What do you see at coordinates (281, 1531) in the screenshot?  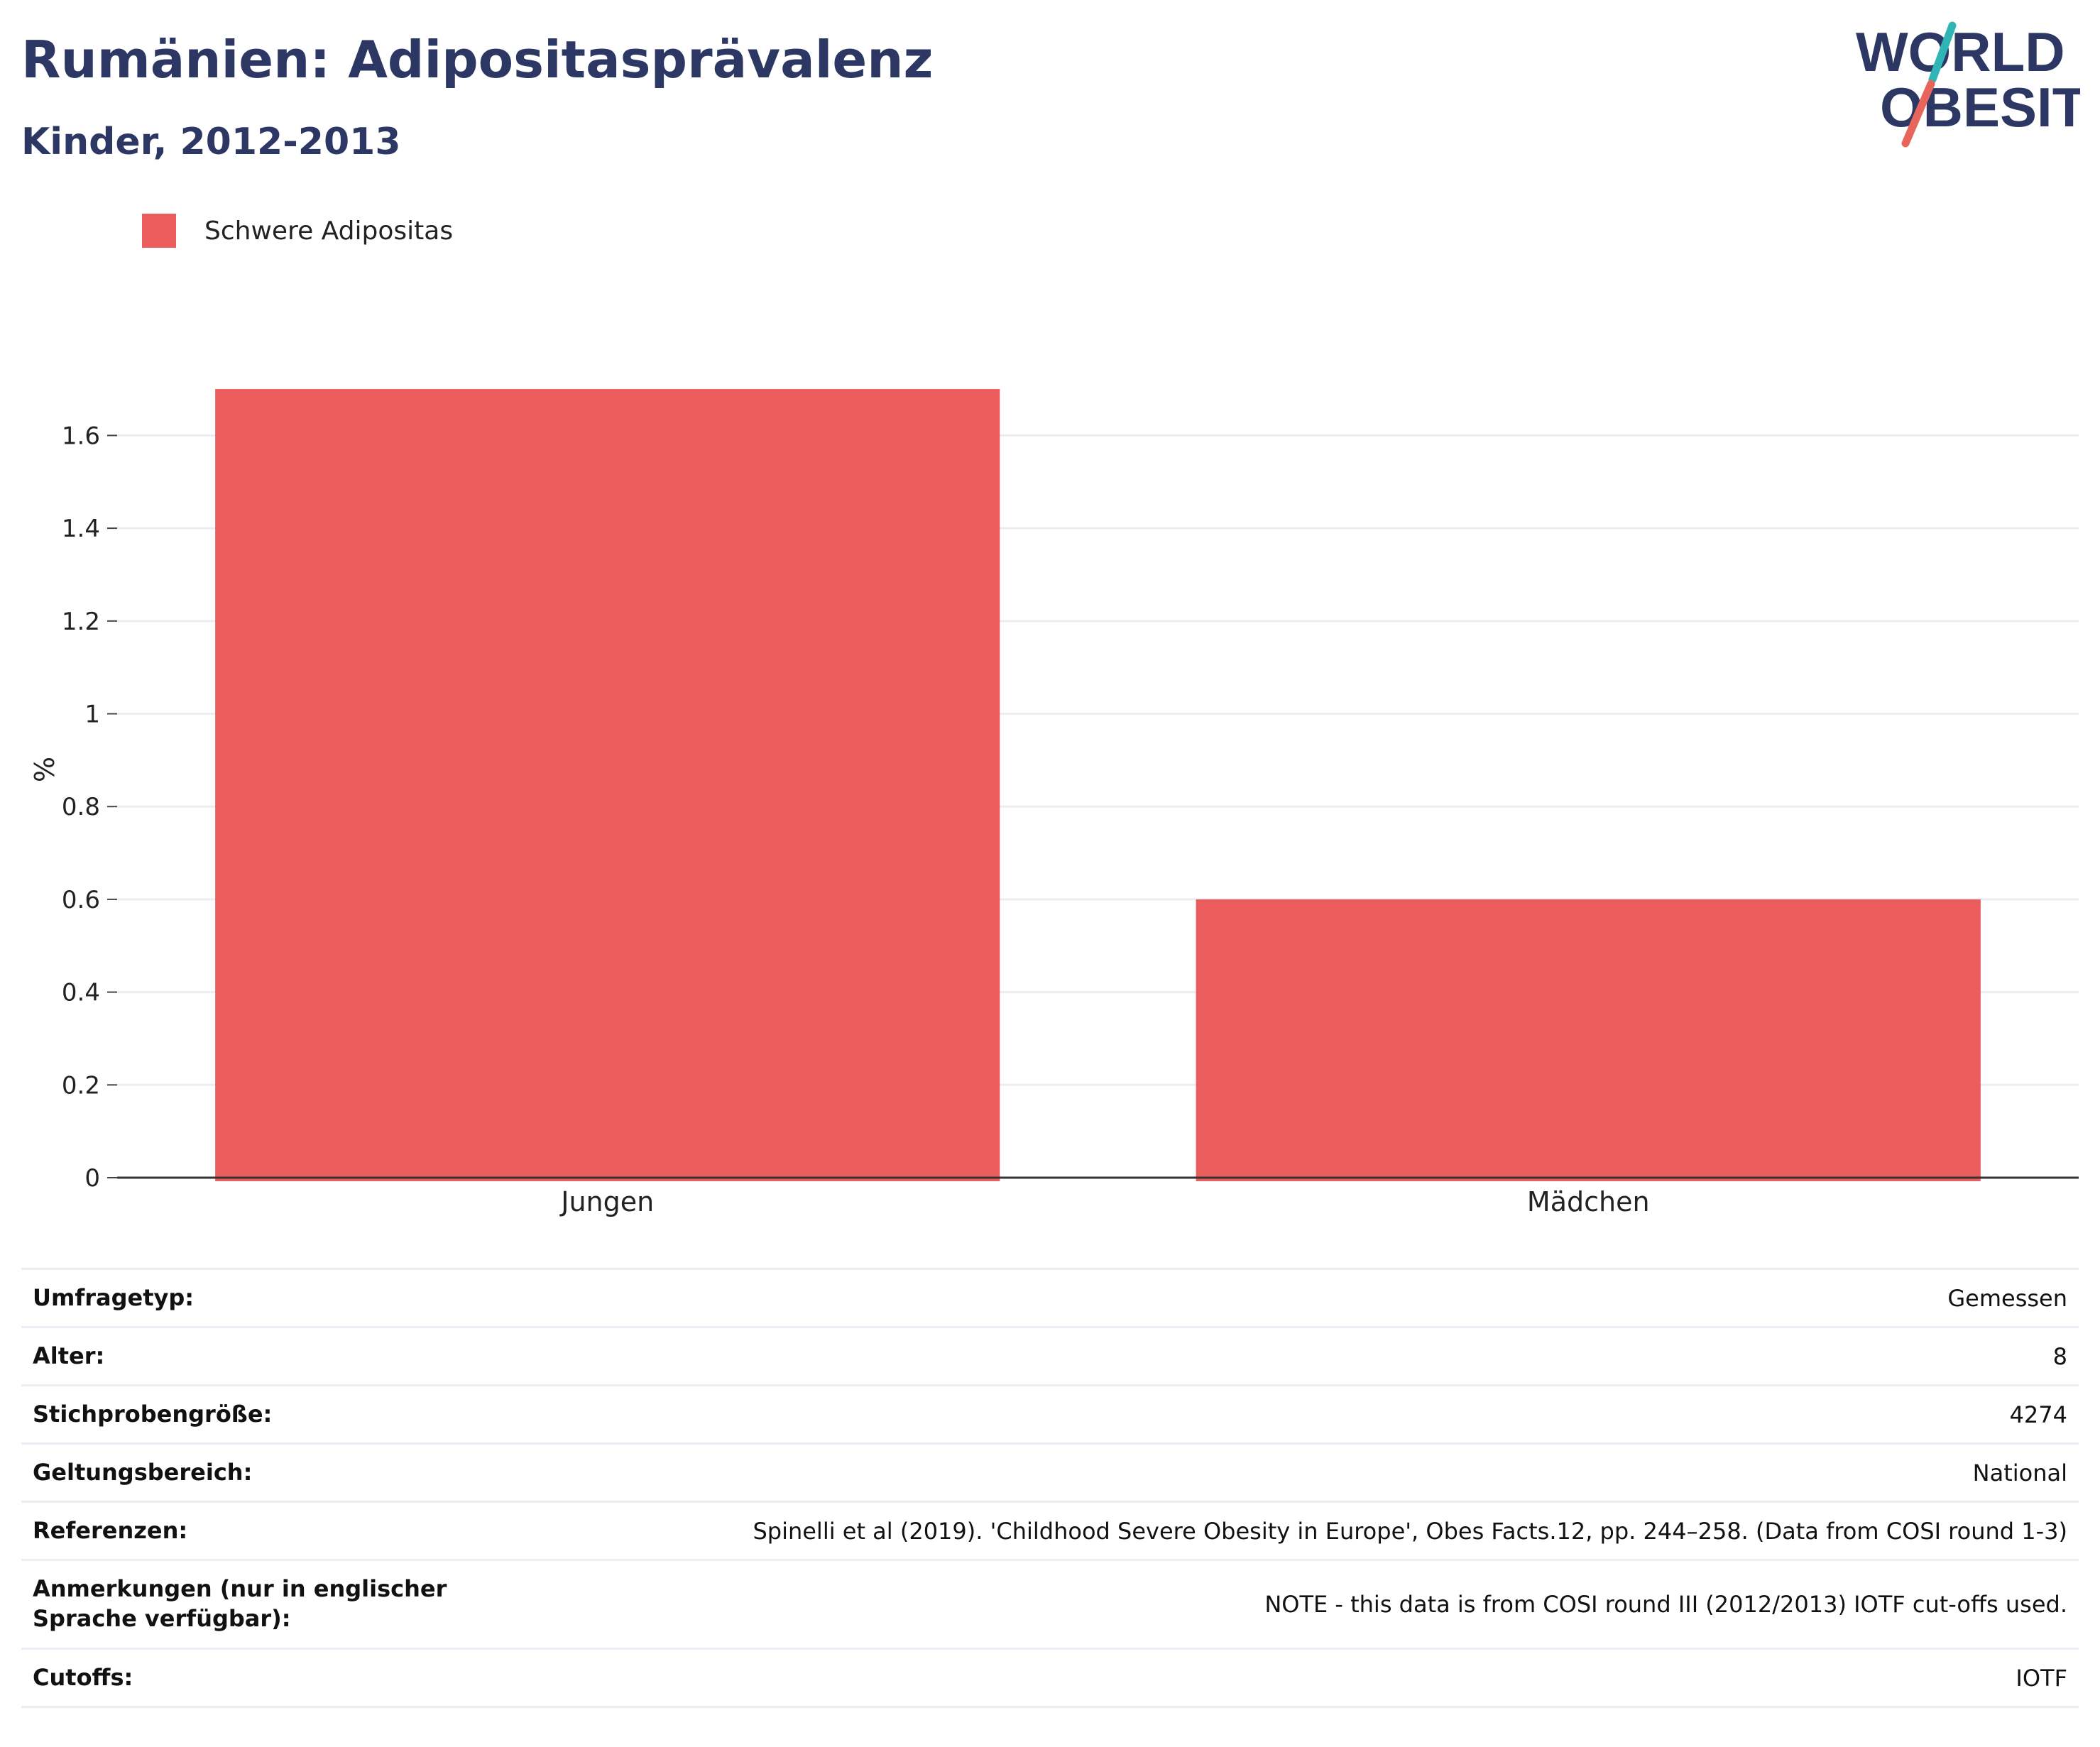 I see `info-label: Referenzen:` at bounding box center [281, 1531].